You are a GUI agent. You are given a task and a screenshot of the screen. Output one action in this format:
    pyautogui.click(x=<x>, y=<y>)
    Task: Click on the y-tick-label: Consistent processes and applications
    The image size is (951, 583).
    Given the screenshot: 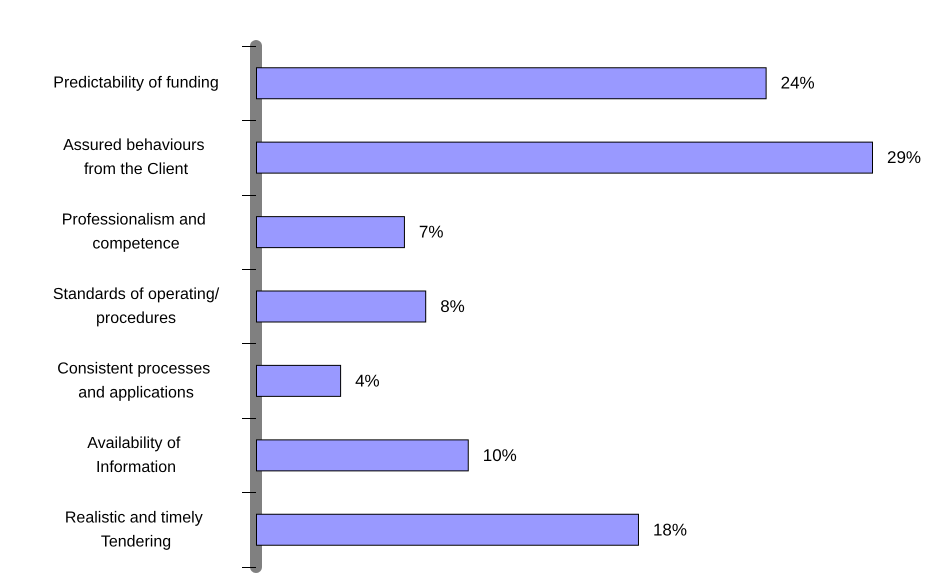 What is the action you would take?
    pyautogui.click(x=136, y=381)
    